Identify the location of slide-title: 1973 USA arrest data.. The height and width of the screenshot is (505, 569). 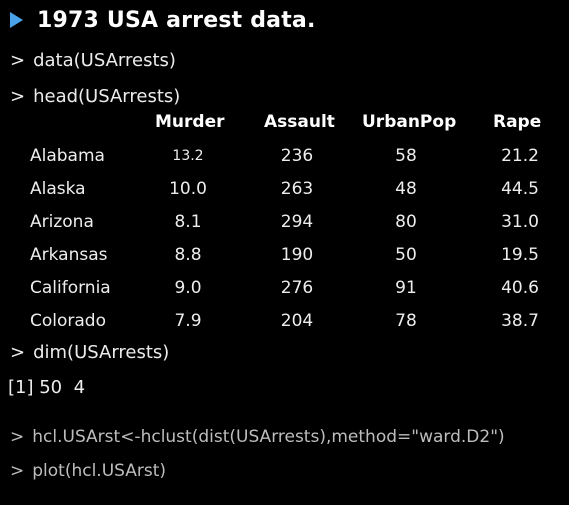
(176, 20).